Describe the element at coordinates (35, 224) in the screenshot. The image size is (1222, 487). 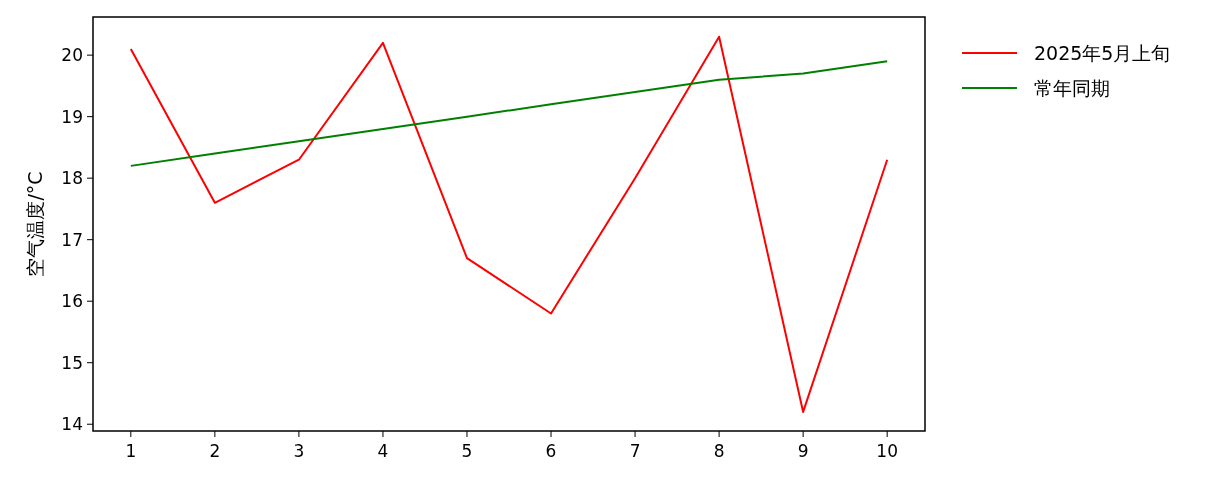
I see `y-axis-title: 空气温度/°C` at that location.